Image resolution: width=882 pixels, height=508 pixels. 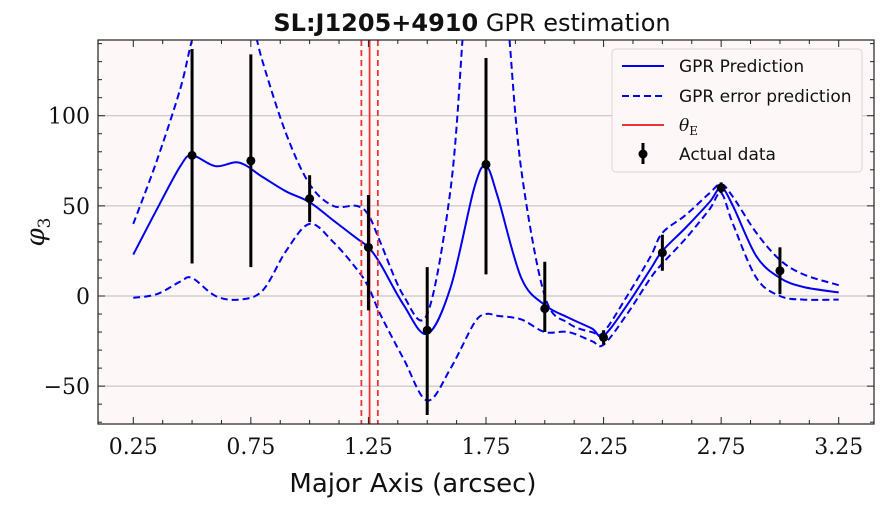 I want to click on y-axis-label: φ3, so click(x=38, y=231).